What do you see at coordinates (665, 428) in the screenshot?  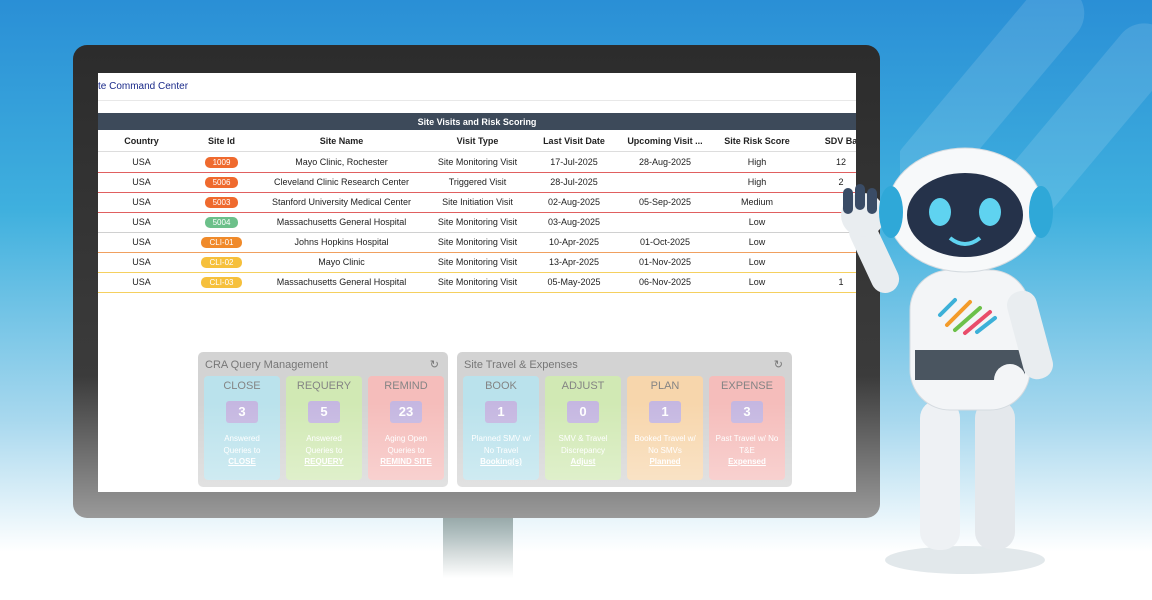 I see `card: PLAN 1 Booked Travel w/ No SMVsPlanned` at bounding box center [665, 428].